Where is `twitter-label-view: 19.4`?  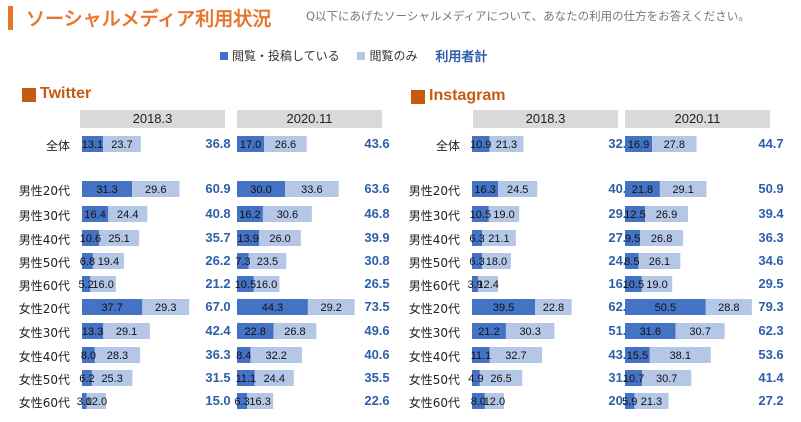
twitter-label-view: 19.4 is located at coordinates (108, 262).